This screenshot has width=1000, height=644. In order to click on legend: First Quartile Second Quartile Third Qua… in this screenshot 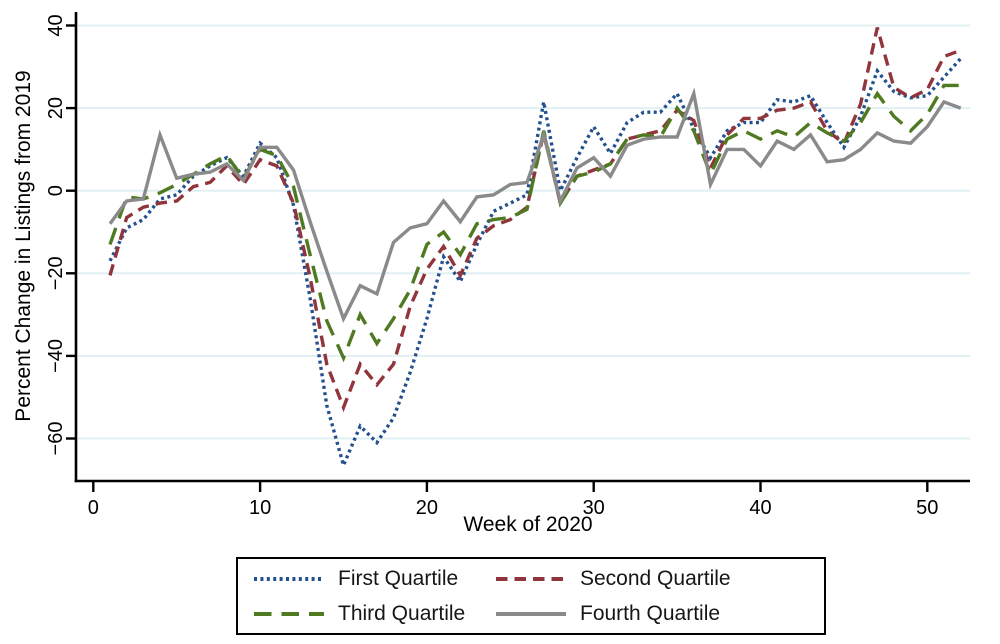, I will do `click(531, 596)`.